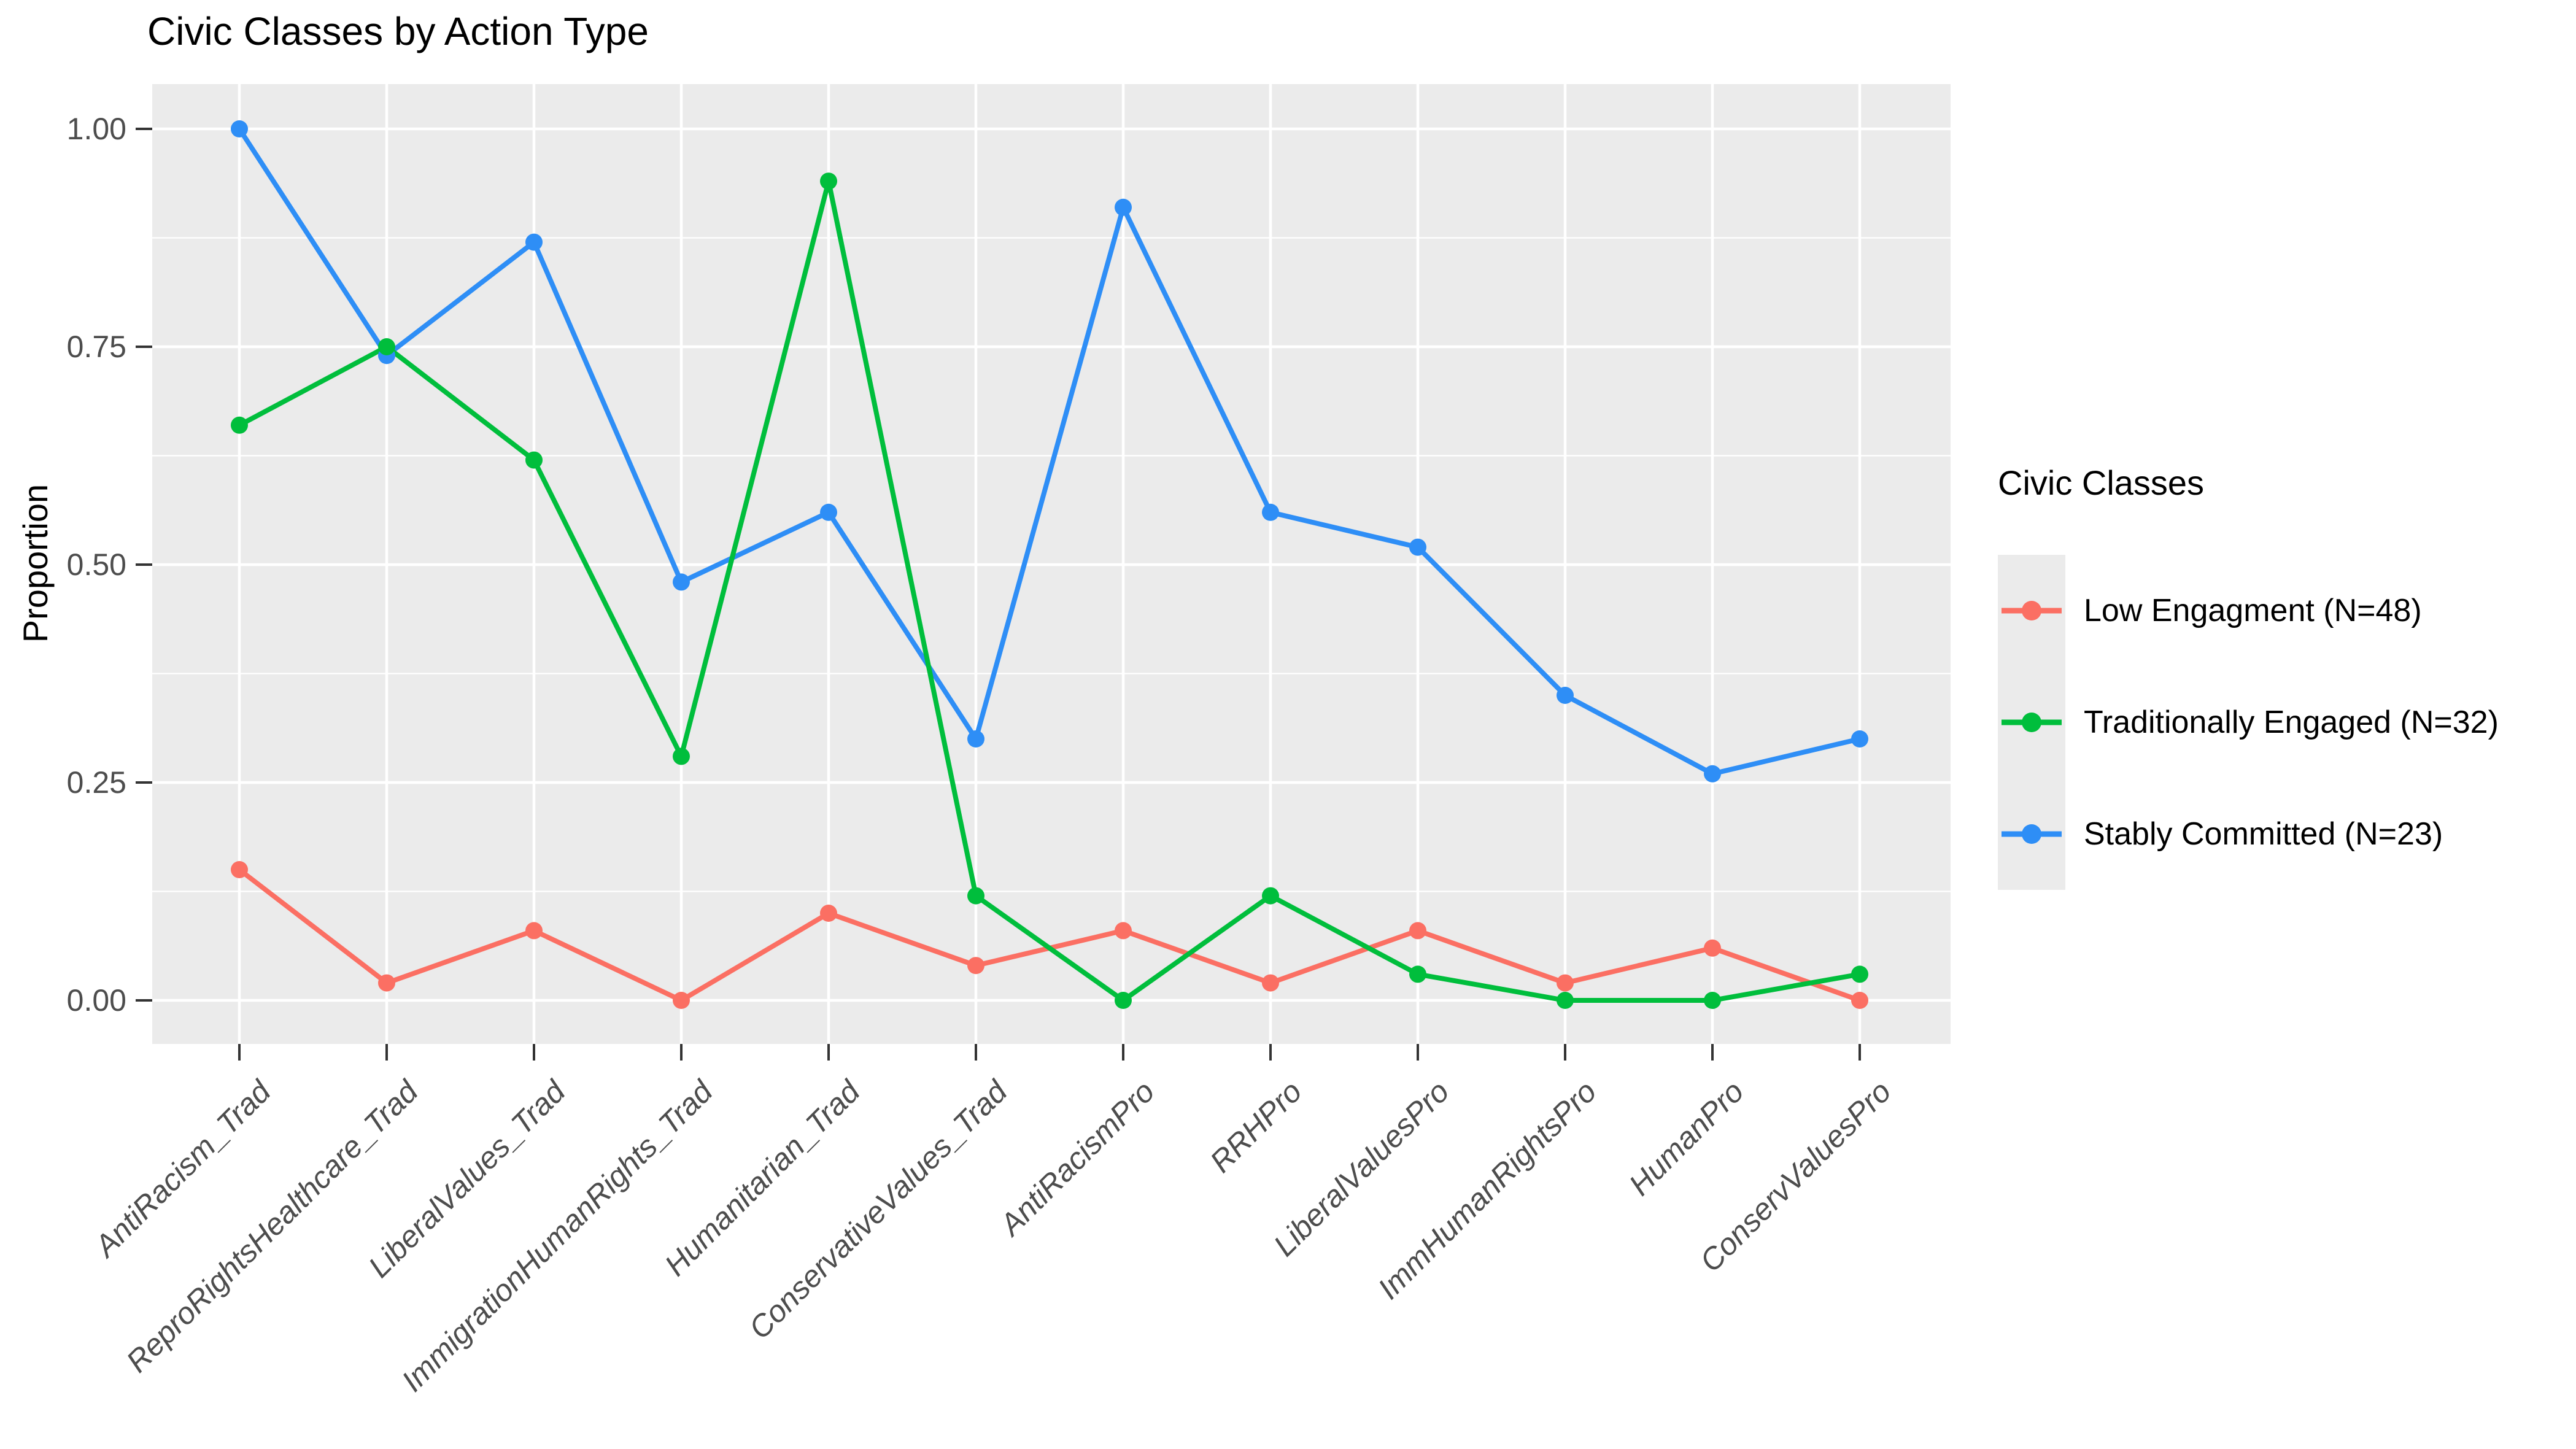 The image size is (2576, 1449). Describe the element at coordinates (96, 1001) in the screenshot. I see `y-tick-label: 0.00` at that location.